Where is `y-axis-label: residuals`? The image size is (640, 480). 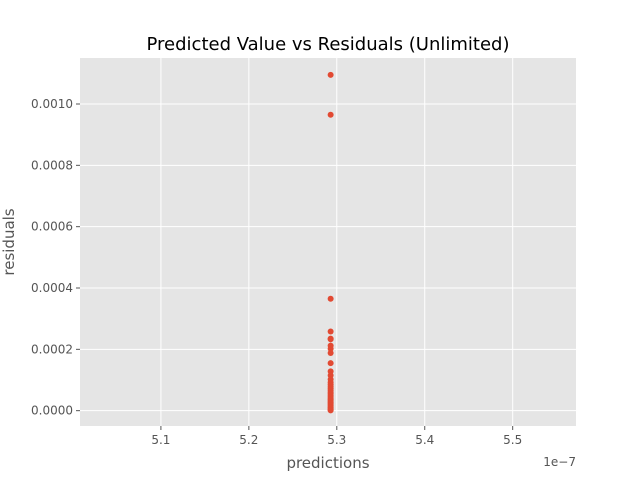
y-axis-label: residuals is located at coordinates (9, 241).